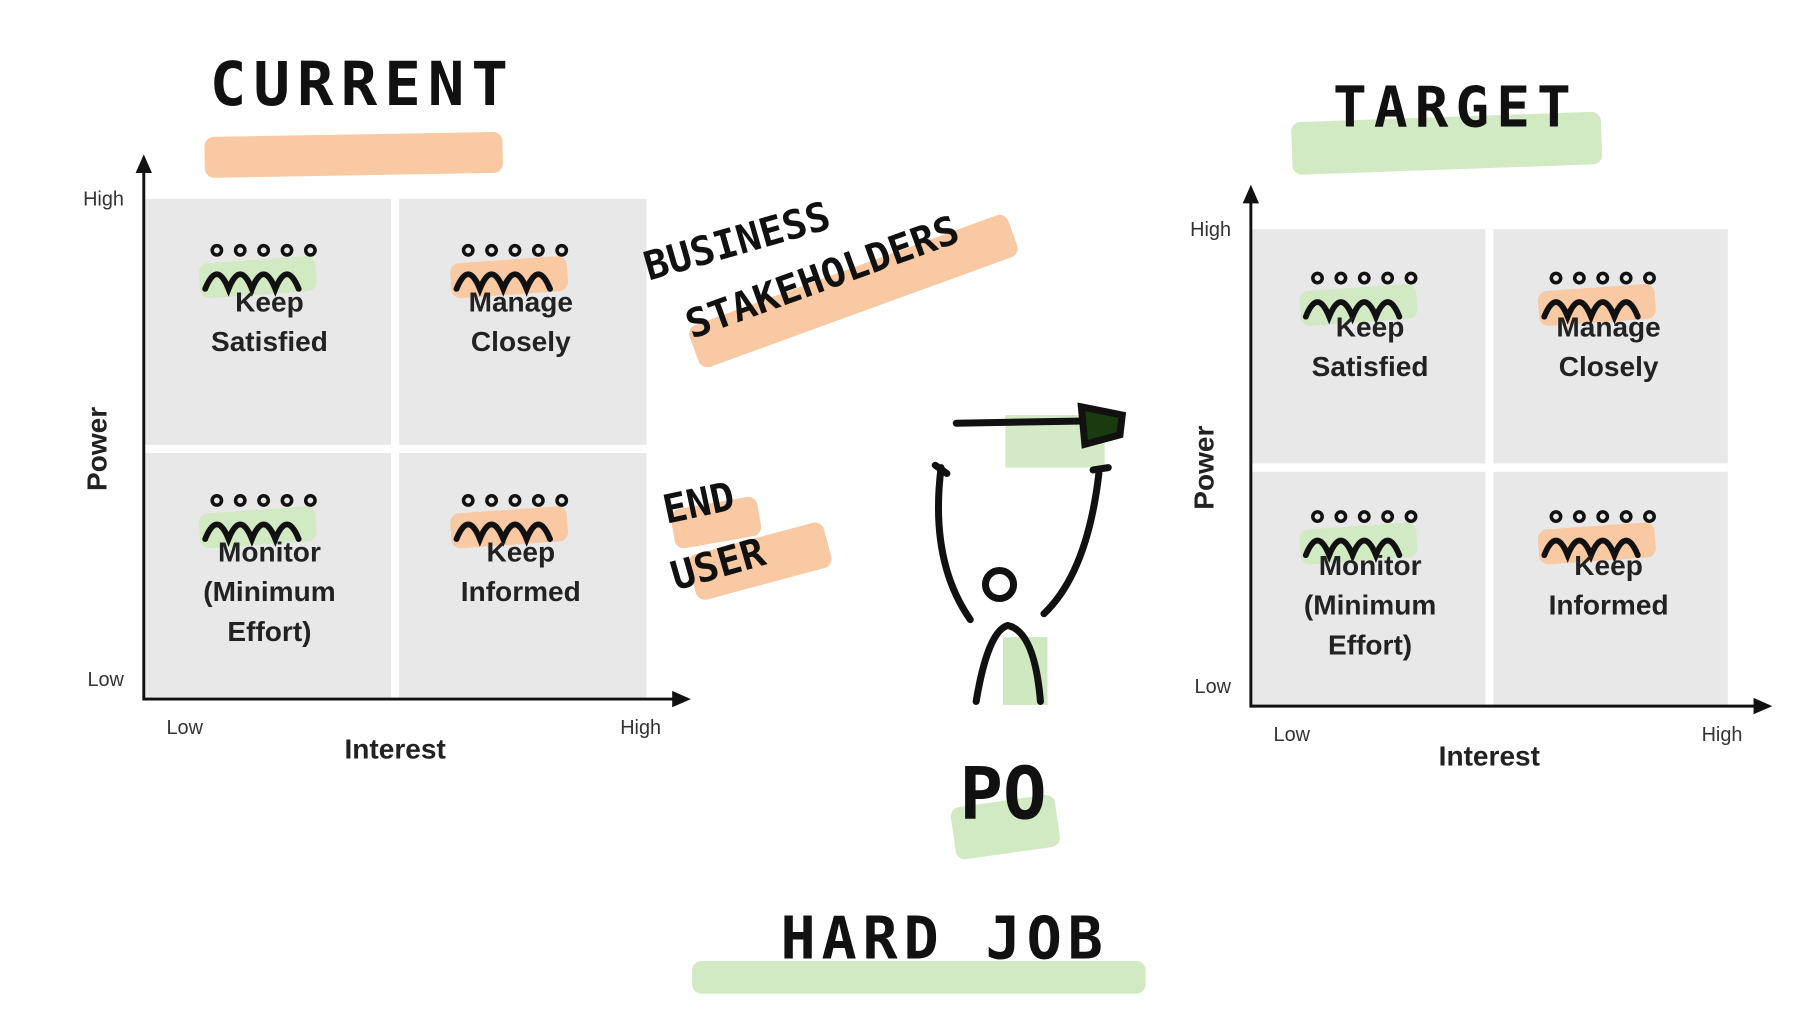 Image resolution: width=1812 pixels, height=1020 pixels. I want to click on role-label: PO, so click(1002, 794).